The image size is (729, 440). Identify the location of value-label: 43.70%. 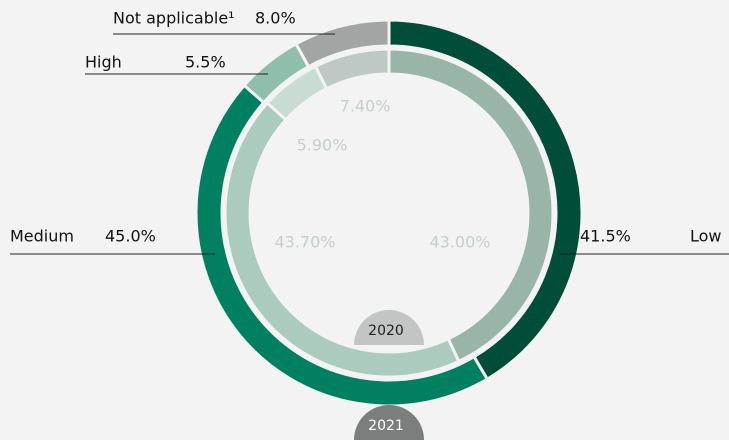
(304, 242).